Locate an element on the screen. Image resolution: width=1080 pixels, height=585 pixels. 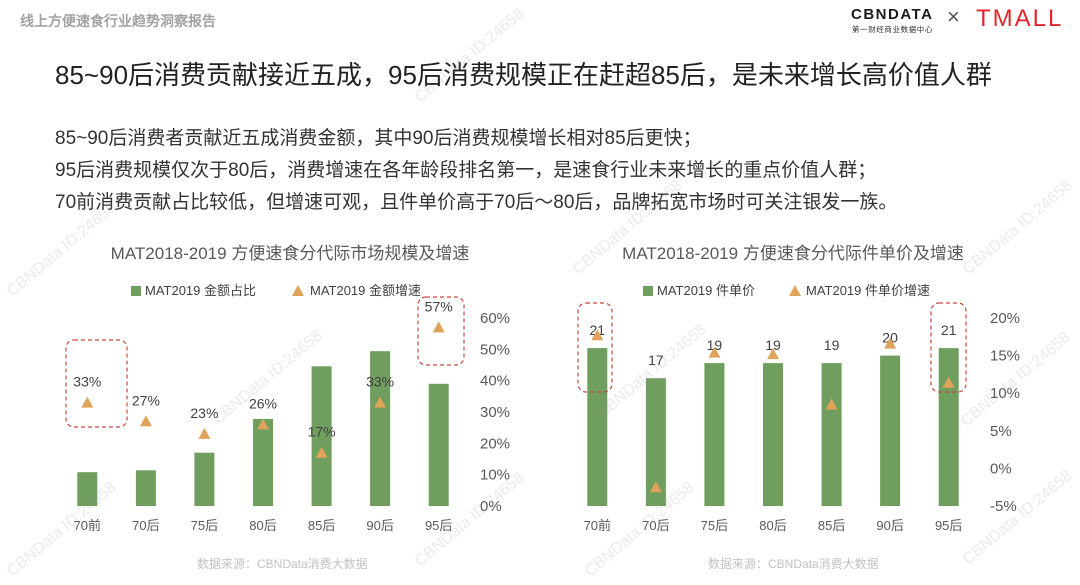
chart-title: MAT2018-2019 方便速食分代际件单价及增速 is located at coordinates (793, 253).